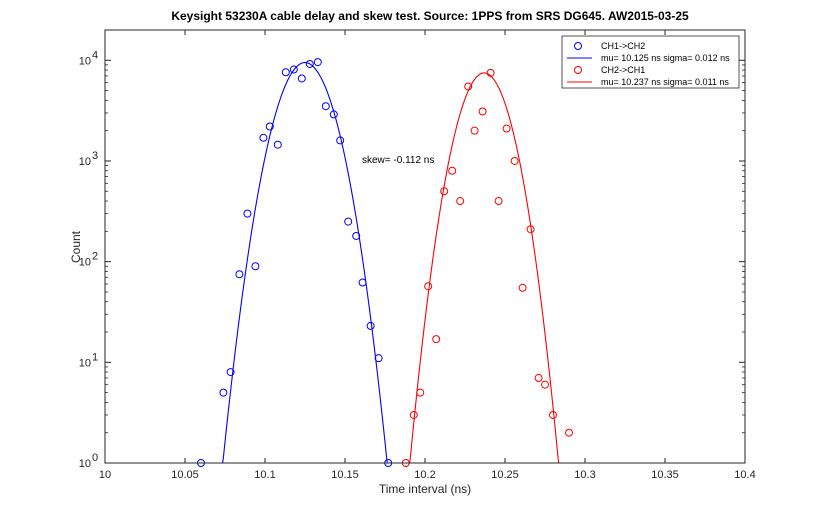  I want to click on x-tick-label: 10.3, so click(584, 475).